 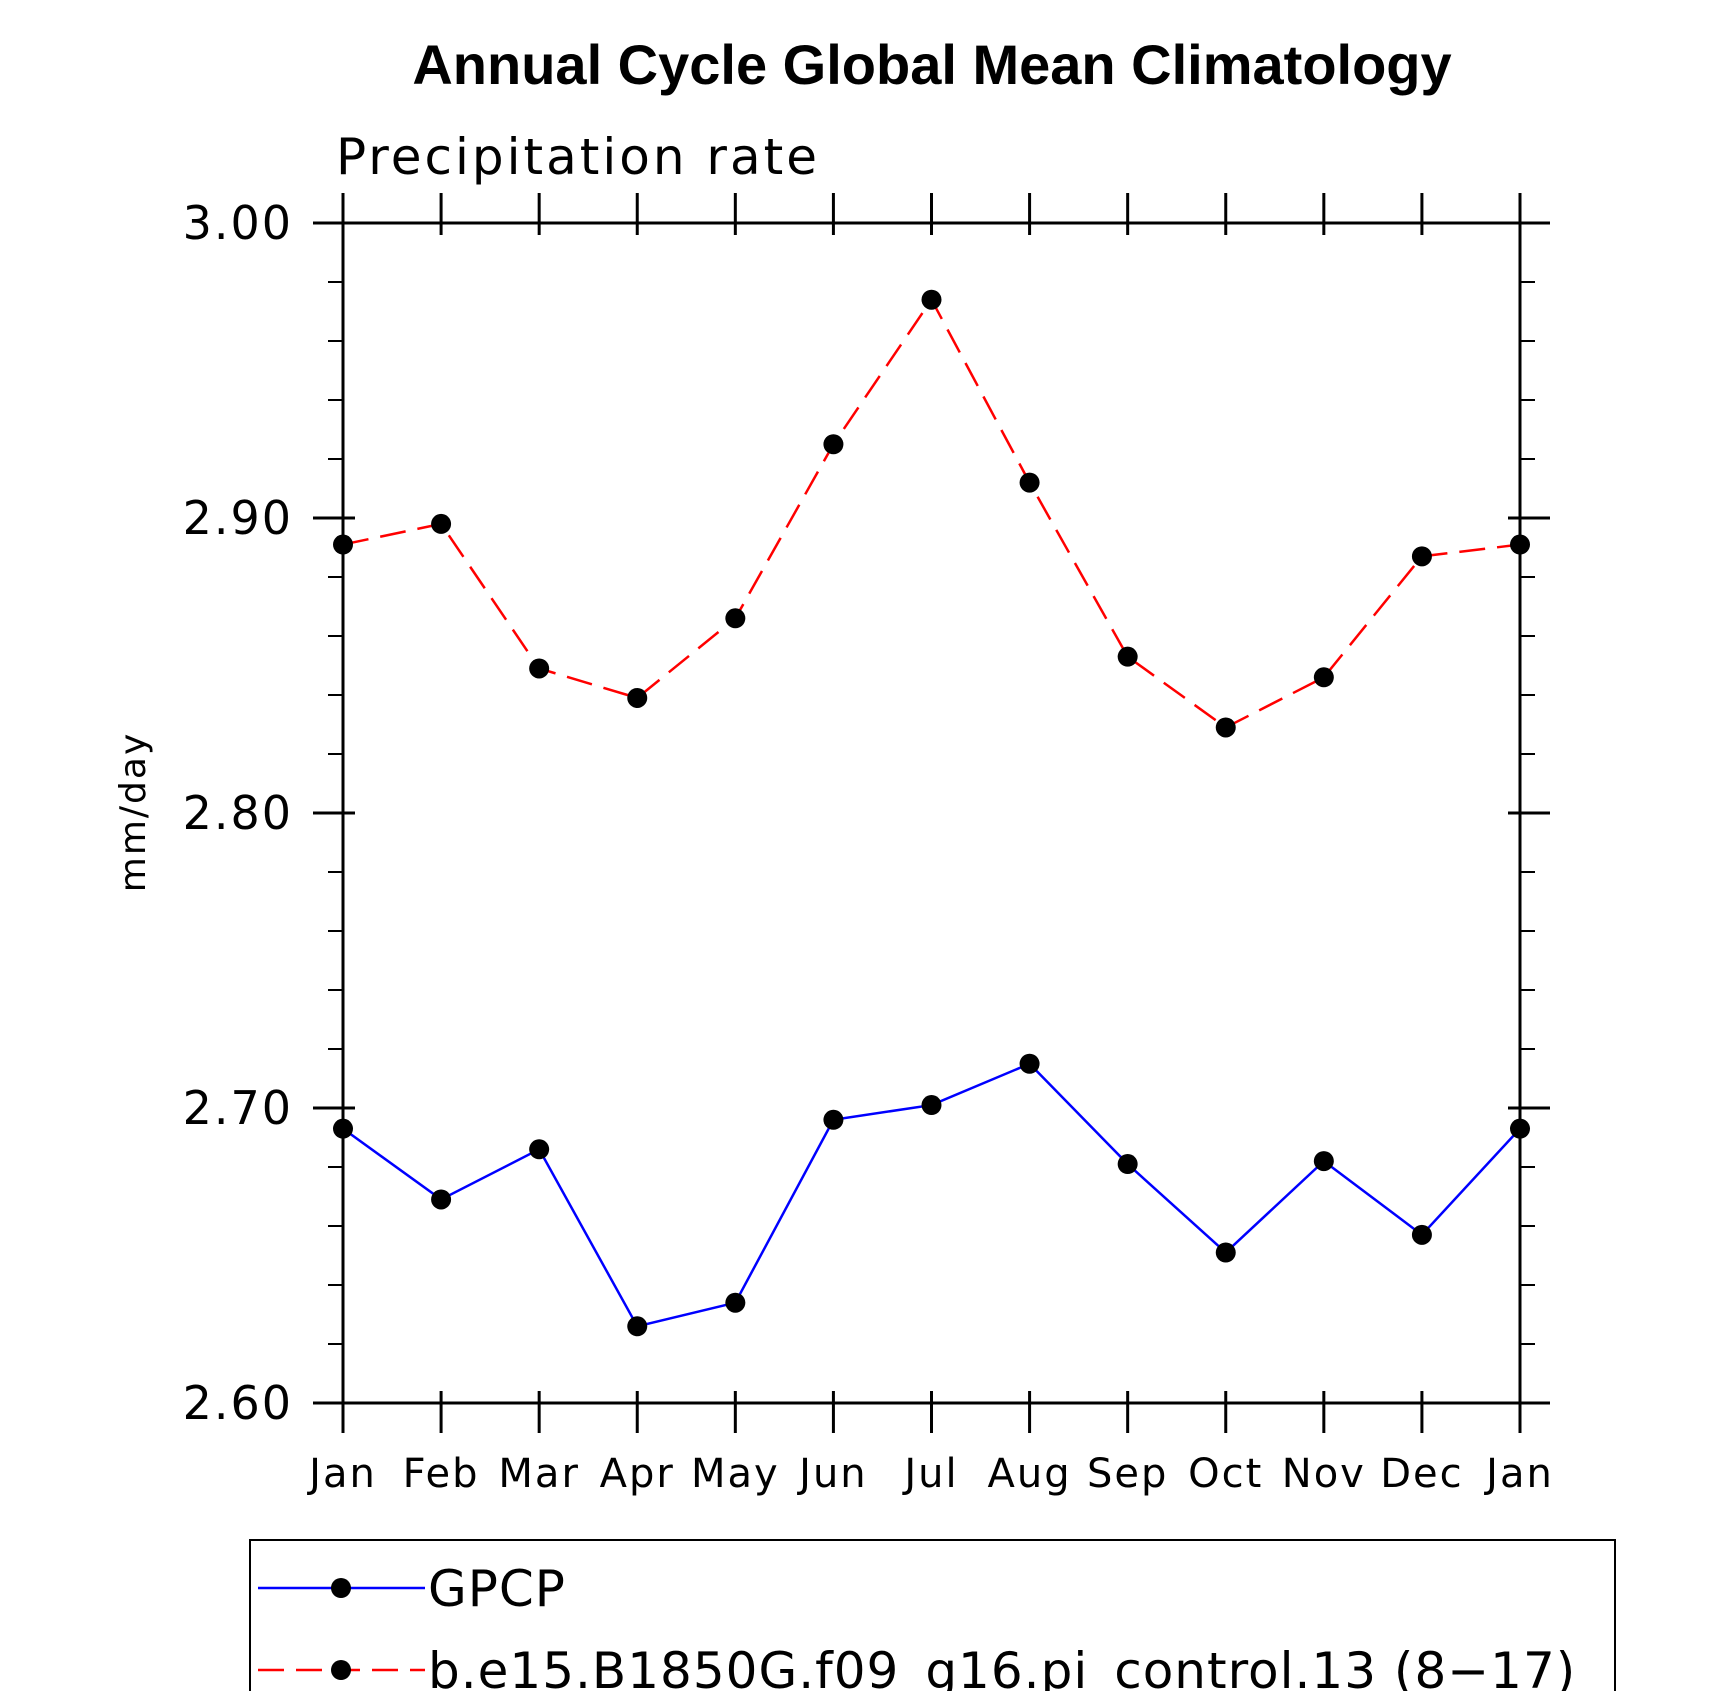 I want to click on chart-title: Annual Cycle Global Mean Climatology, so click(x=931, y=64).